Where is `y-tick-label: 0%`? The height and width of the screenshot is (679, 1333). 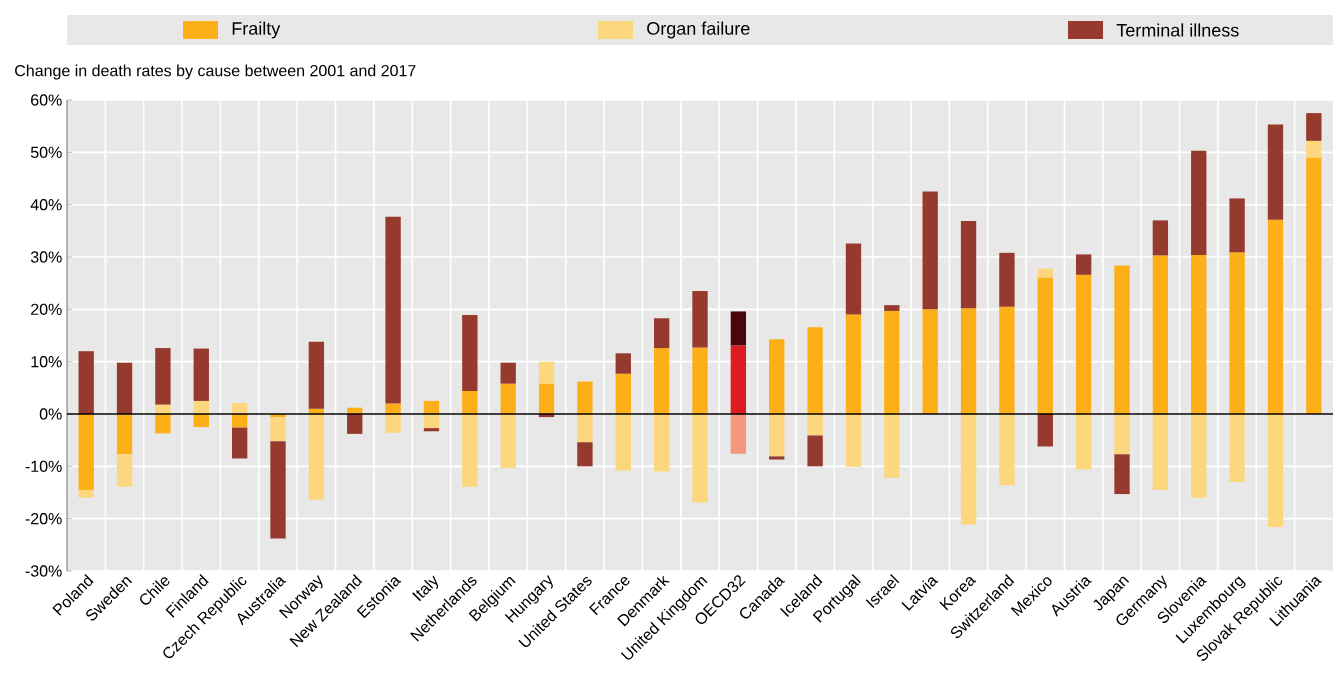 y-tick-label: 0% is located at coordinates (50, 414).